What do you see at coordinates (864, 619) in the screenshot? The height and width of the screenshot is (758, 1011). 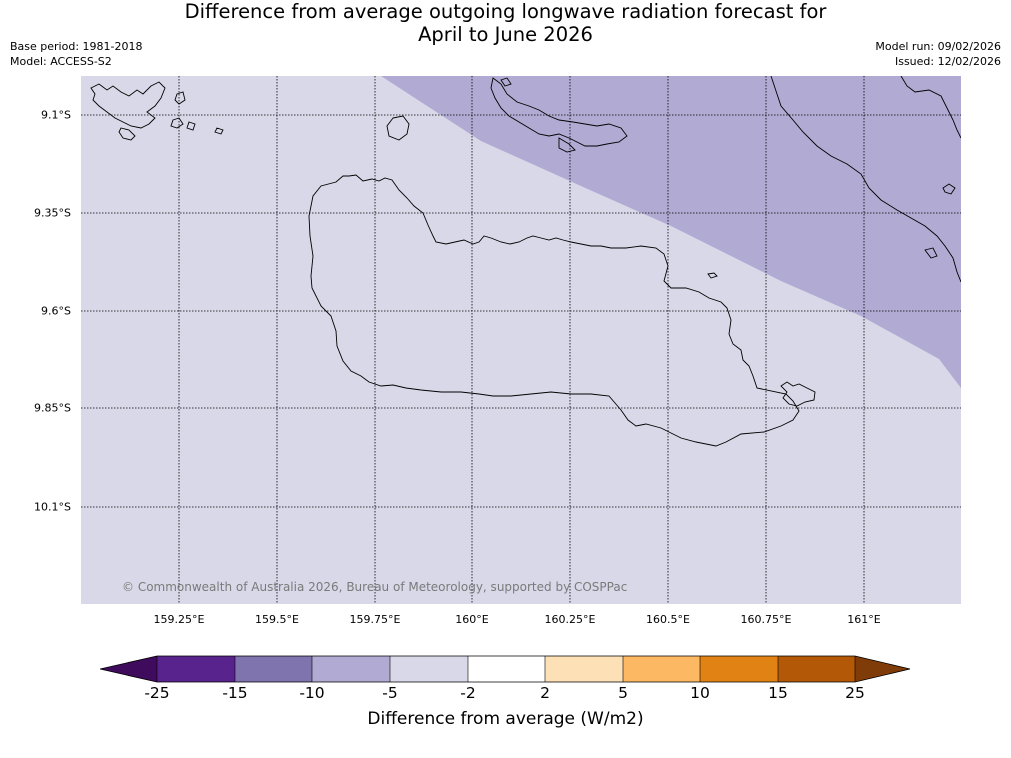 I see `lon-label: 161°E` at bounding box center [864, 619].